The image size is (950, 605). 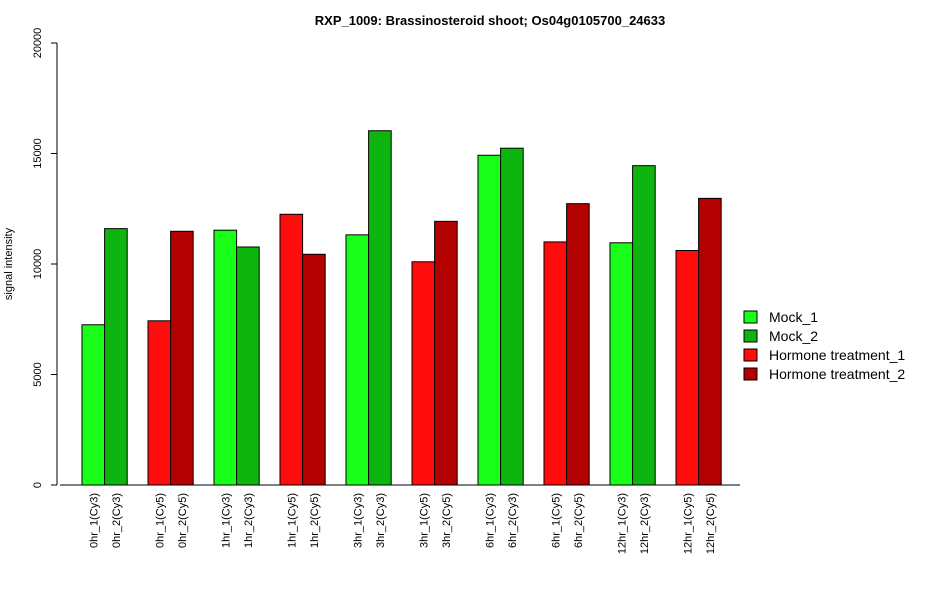 I want to click on x-tick-label: 3hr_2(Cy5), so click(x=447, y=520).